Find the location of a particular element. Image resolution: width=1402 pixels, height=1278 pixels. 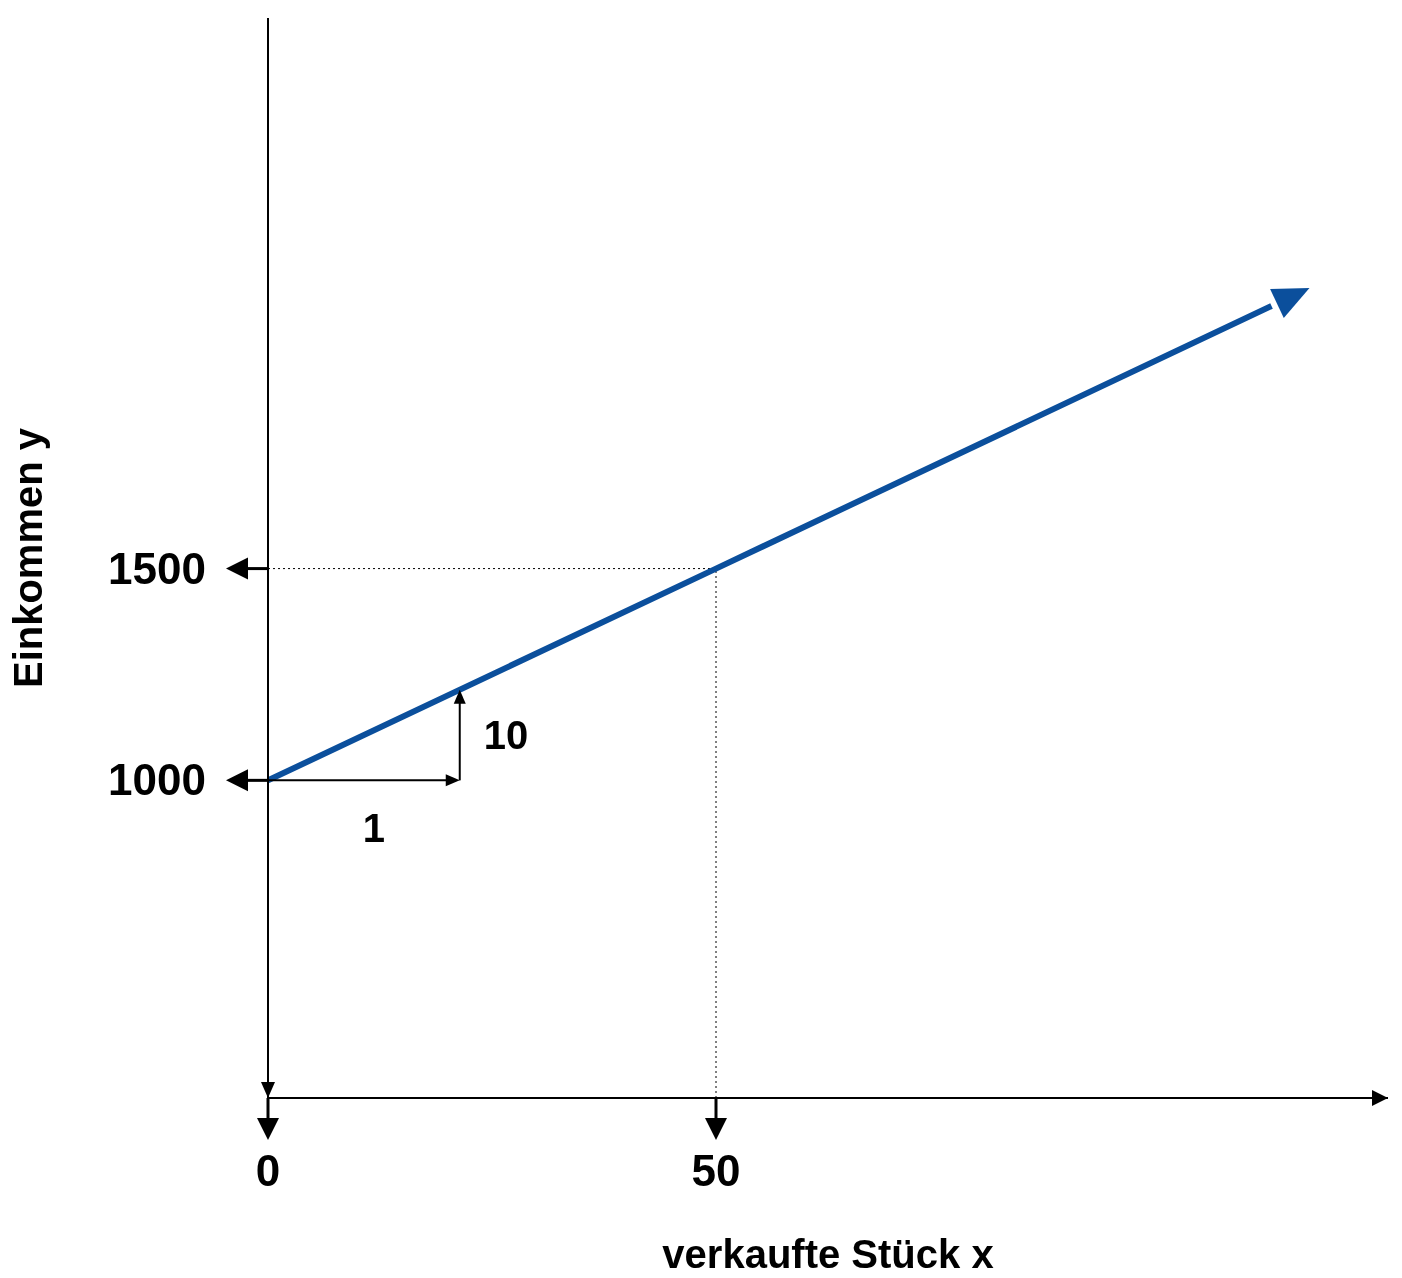

x-axis-title: verkaufte Stück x is located at coordinates (828, 1254).